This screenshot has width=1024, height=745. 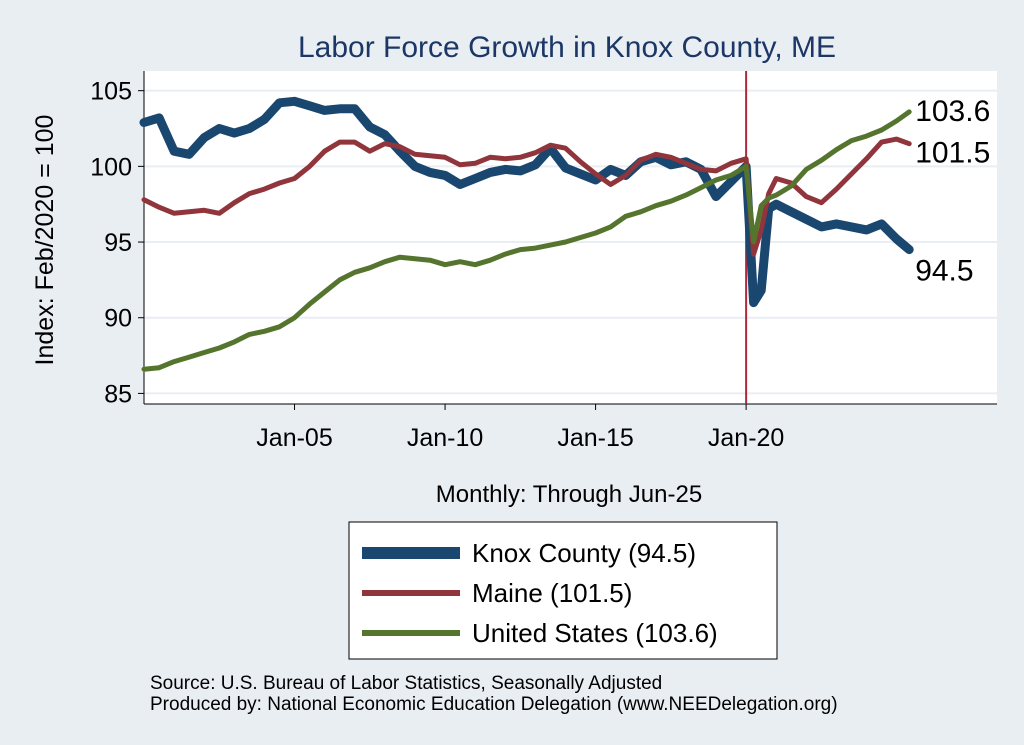 What do you see at coordinates (111, 167) in the screenshot?
I see `y-tick-label: 100` at bounding box center [111, 167].